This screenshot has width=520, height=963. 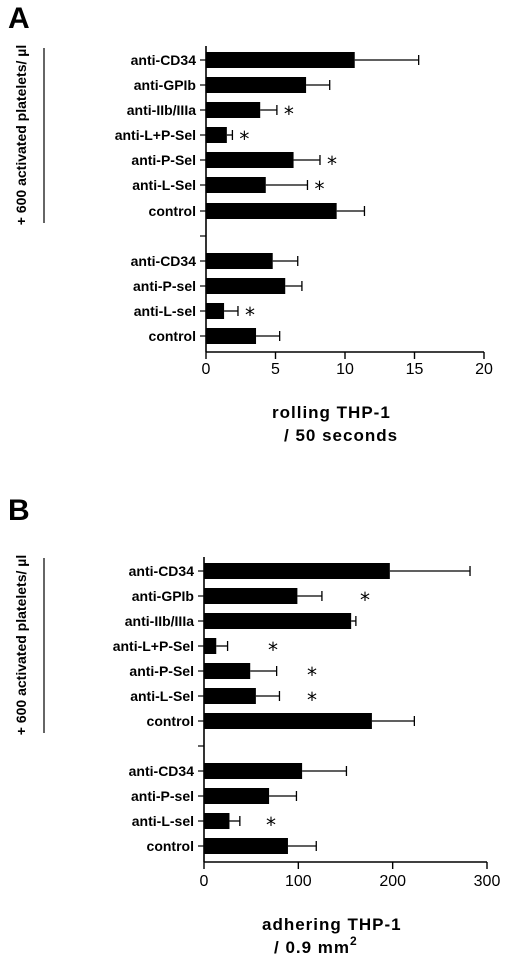 I want to click on x-tick-label: 200, so click(x=392, y=881).